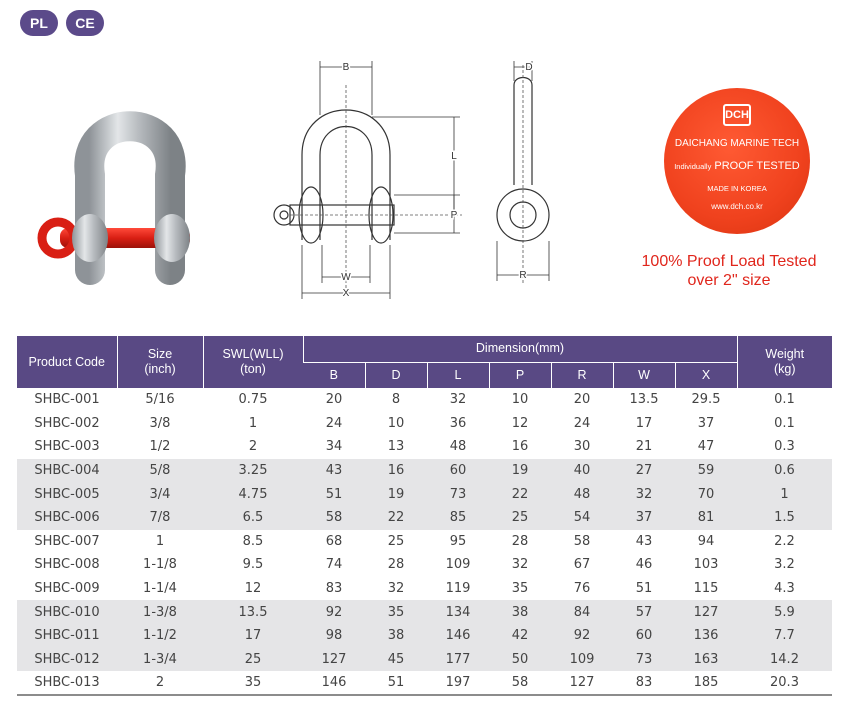  Describe the element at coordinates (458, 565) in the screenshot. I see `cell-l: 109` at that location.